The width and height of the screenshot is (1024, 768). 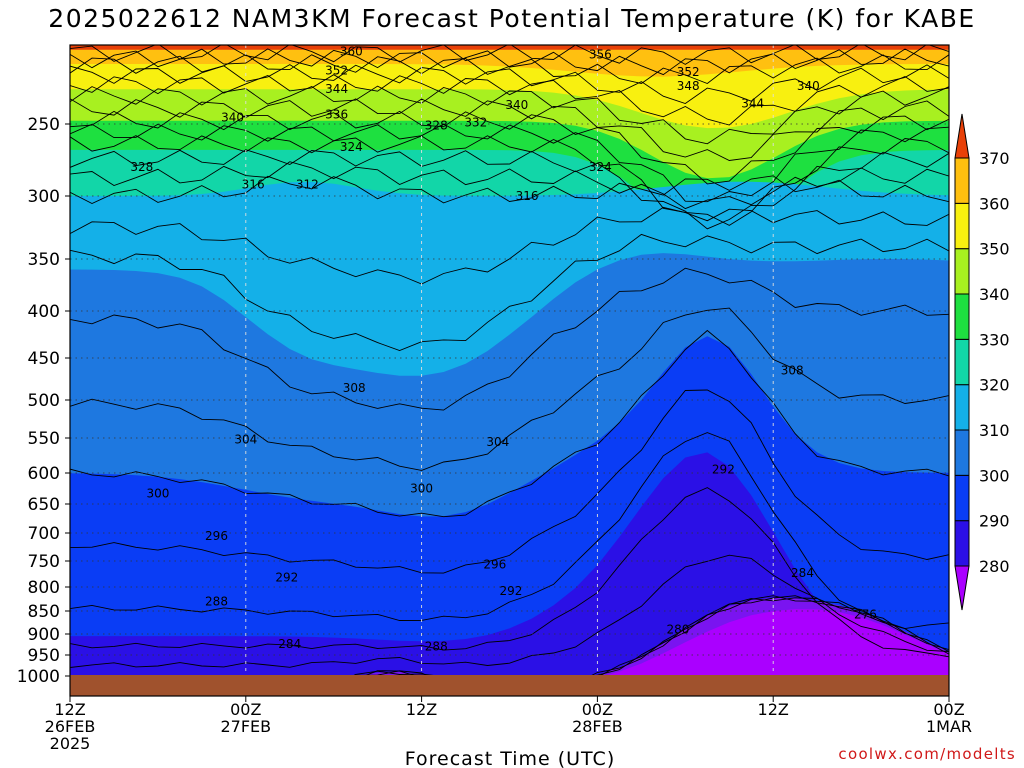 What do you see at coordinates (511, 591) in the screenshot?
I see `contour-label-29: 292` at bounding box center [511, 591].